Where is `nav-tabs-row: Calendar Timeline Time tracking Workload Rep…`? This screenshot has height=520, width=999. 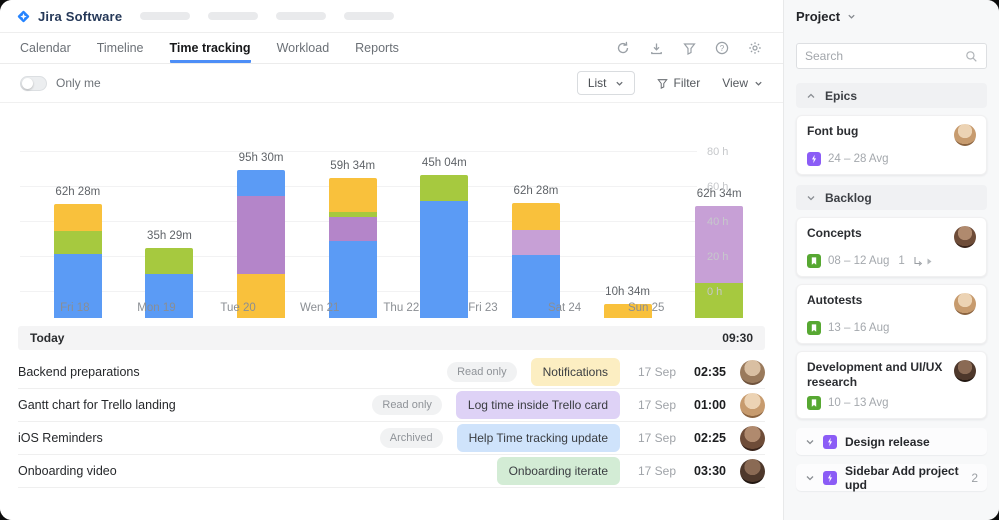 nav-tabs-row: Calendar Timeline Time tracking Workload Rep… is located at coordinates (391, 48).